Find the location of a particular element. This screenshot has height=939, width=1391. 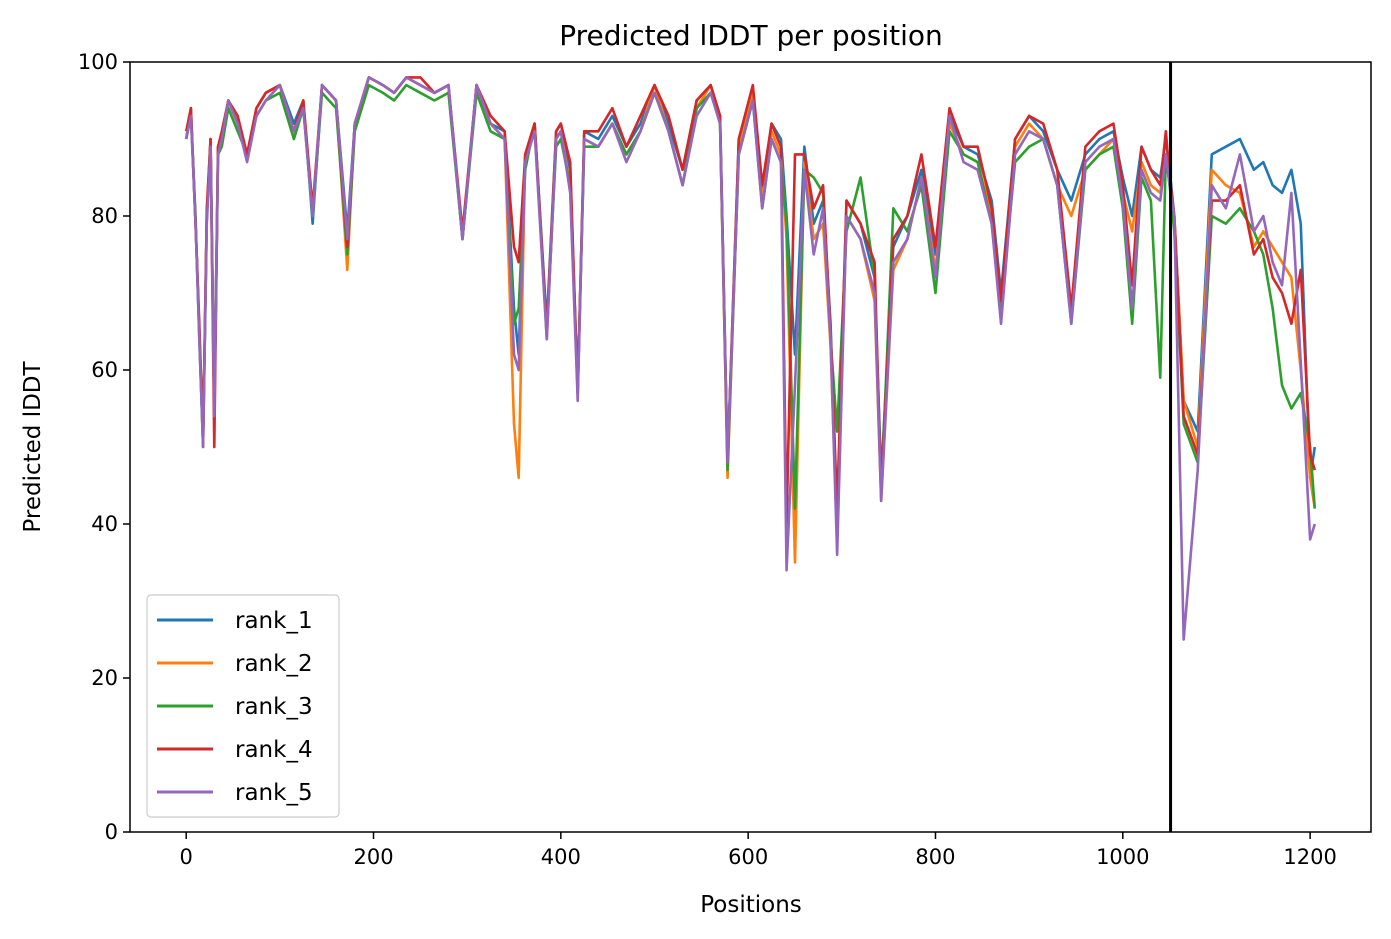

y-tick-label: 100 is located at coordinates (98, 62).